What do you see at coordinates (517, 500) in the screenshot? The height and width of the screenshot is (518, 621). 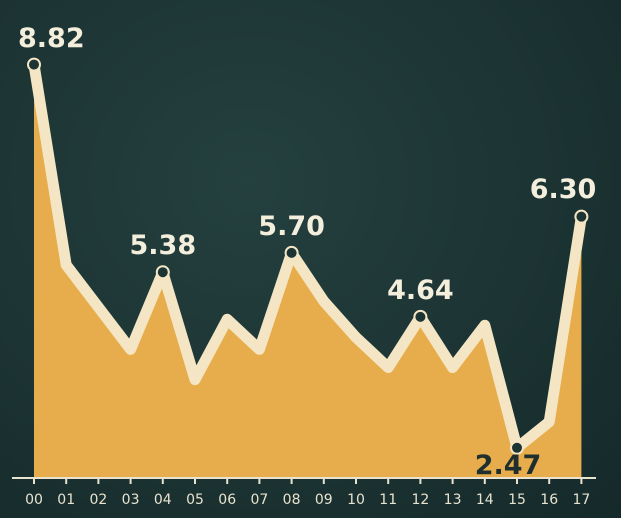 I see `x-tick-label: 15` at bounding box center [517, 500].